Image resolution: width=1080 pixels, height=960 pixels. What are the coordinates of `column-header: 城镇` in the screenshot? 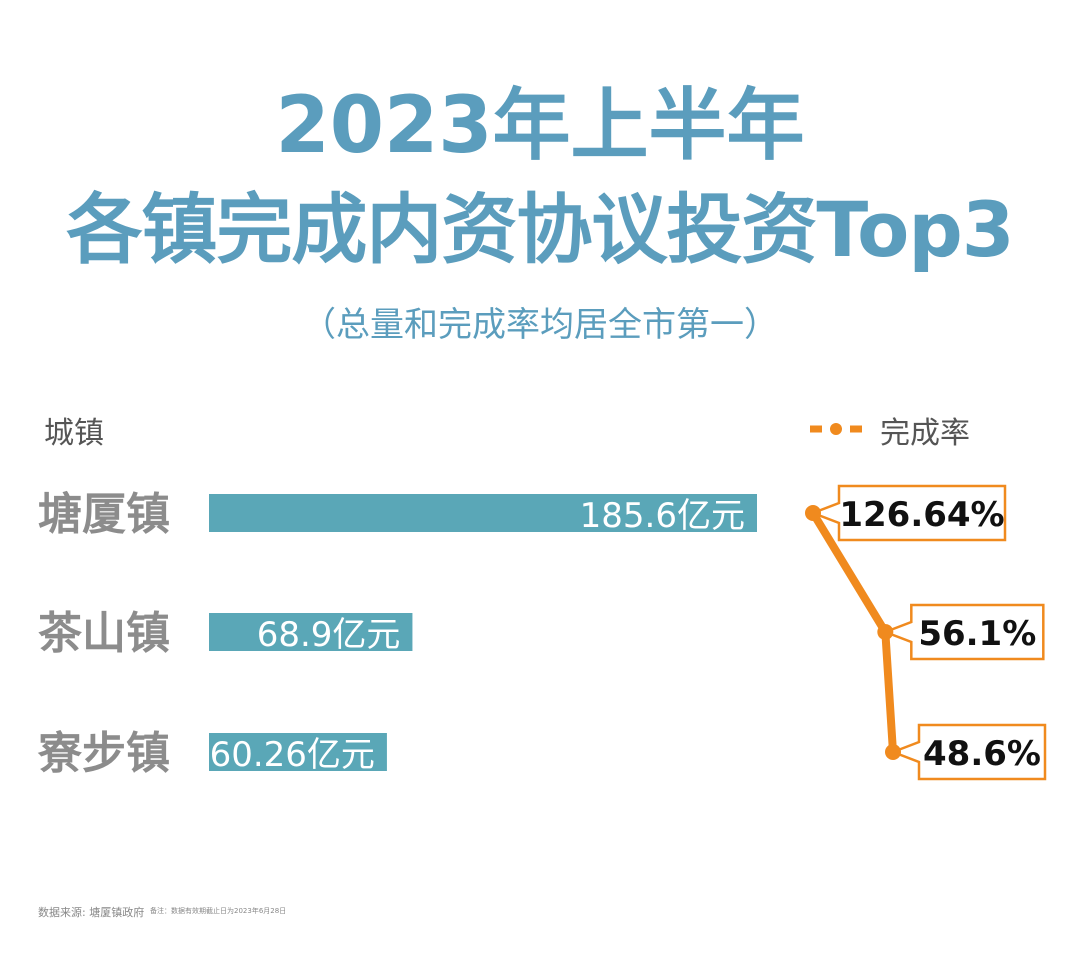 It's located at (74, 433).